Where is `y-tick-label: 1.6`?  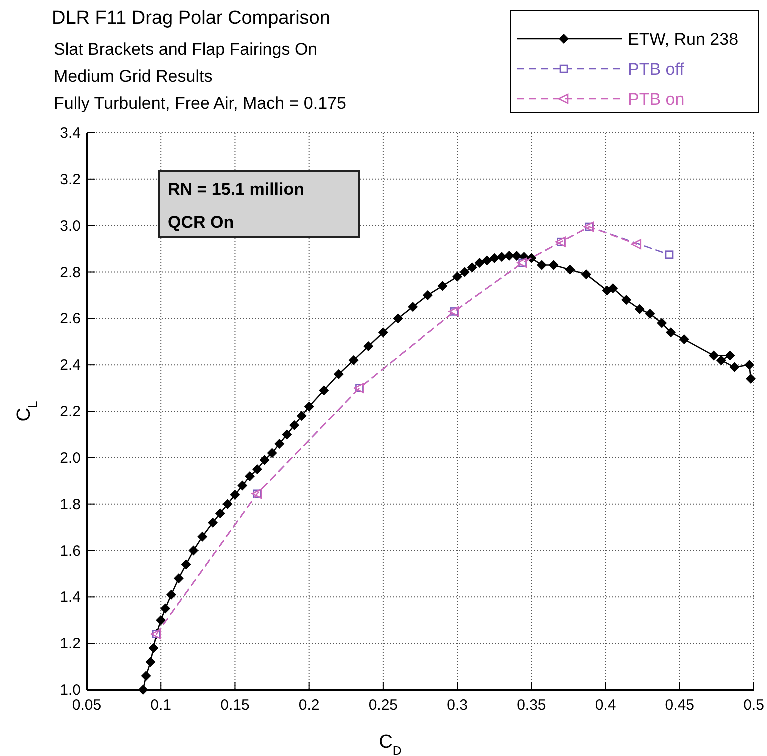
y-tick-label: 1.6 is located at coordinates (70, 551).